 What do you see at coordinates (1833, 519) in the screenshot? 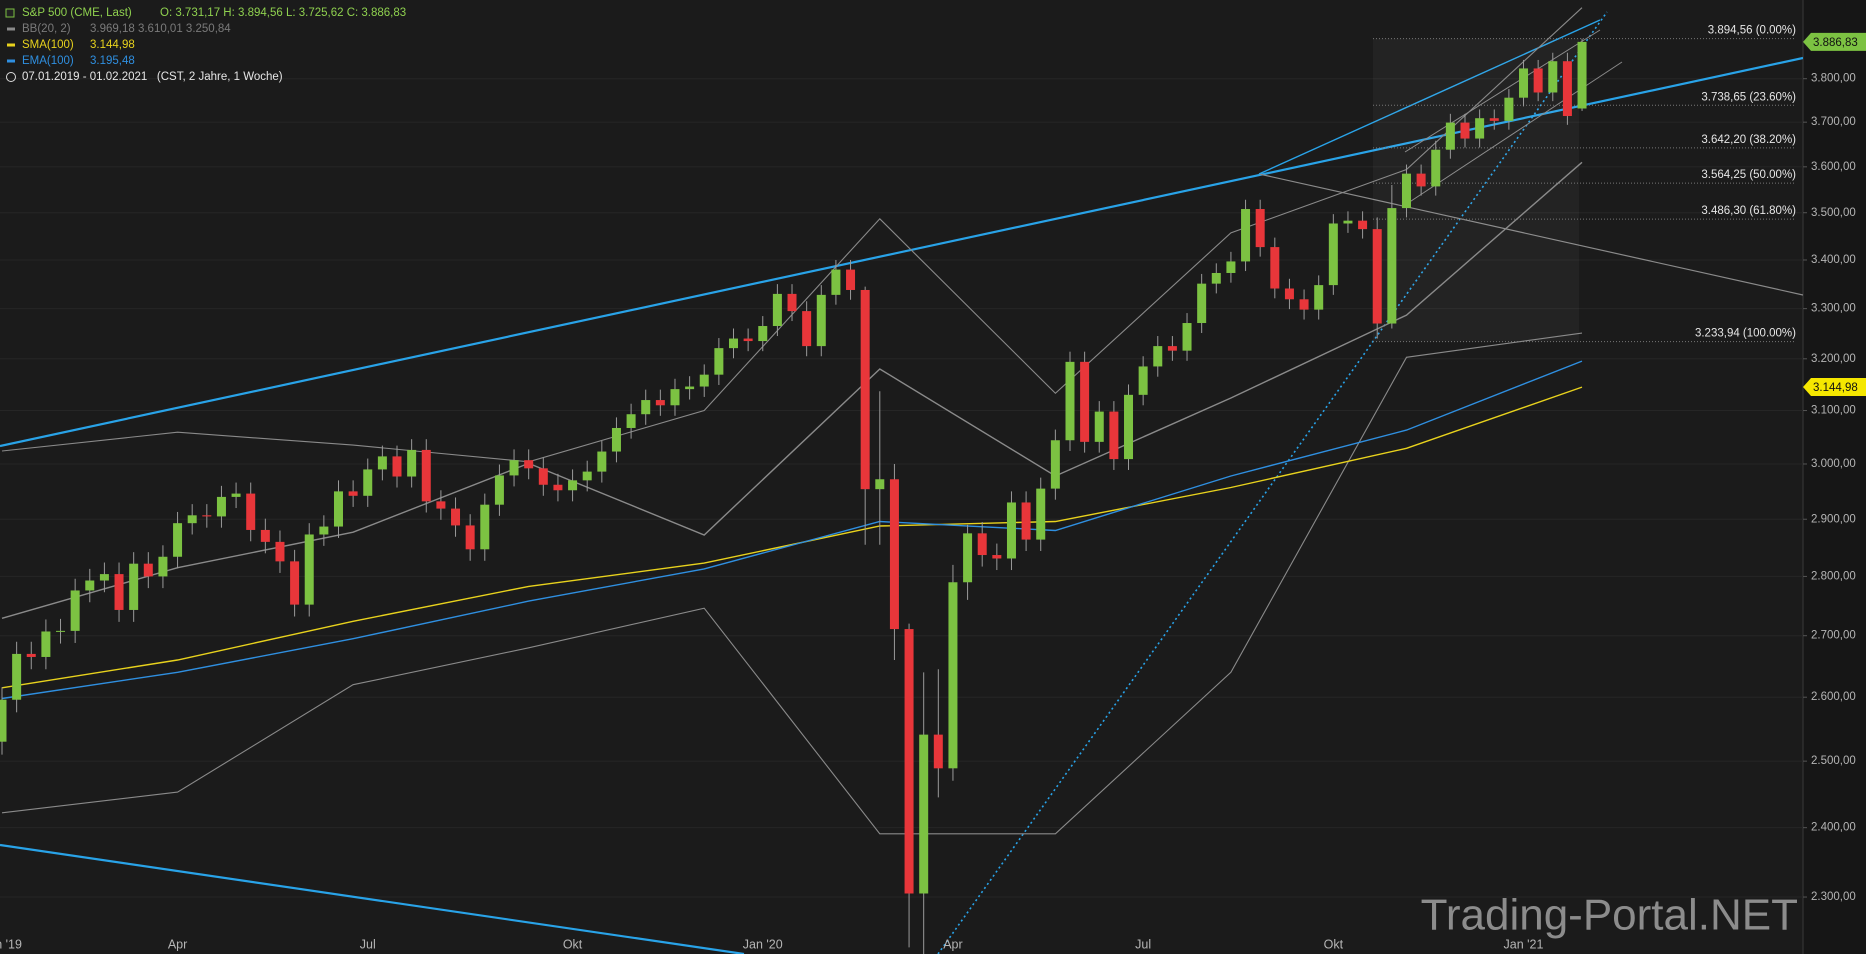
I see `y-tick-label: 2.900,00` at bounding box center [1833, 519].